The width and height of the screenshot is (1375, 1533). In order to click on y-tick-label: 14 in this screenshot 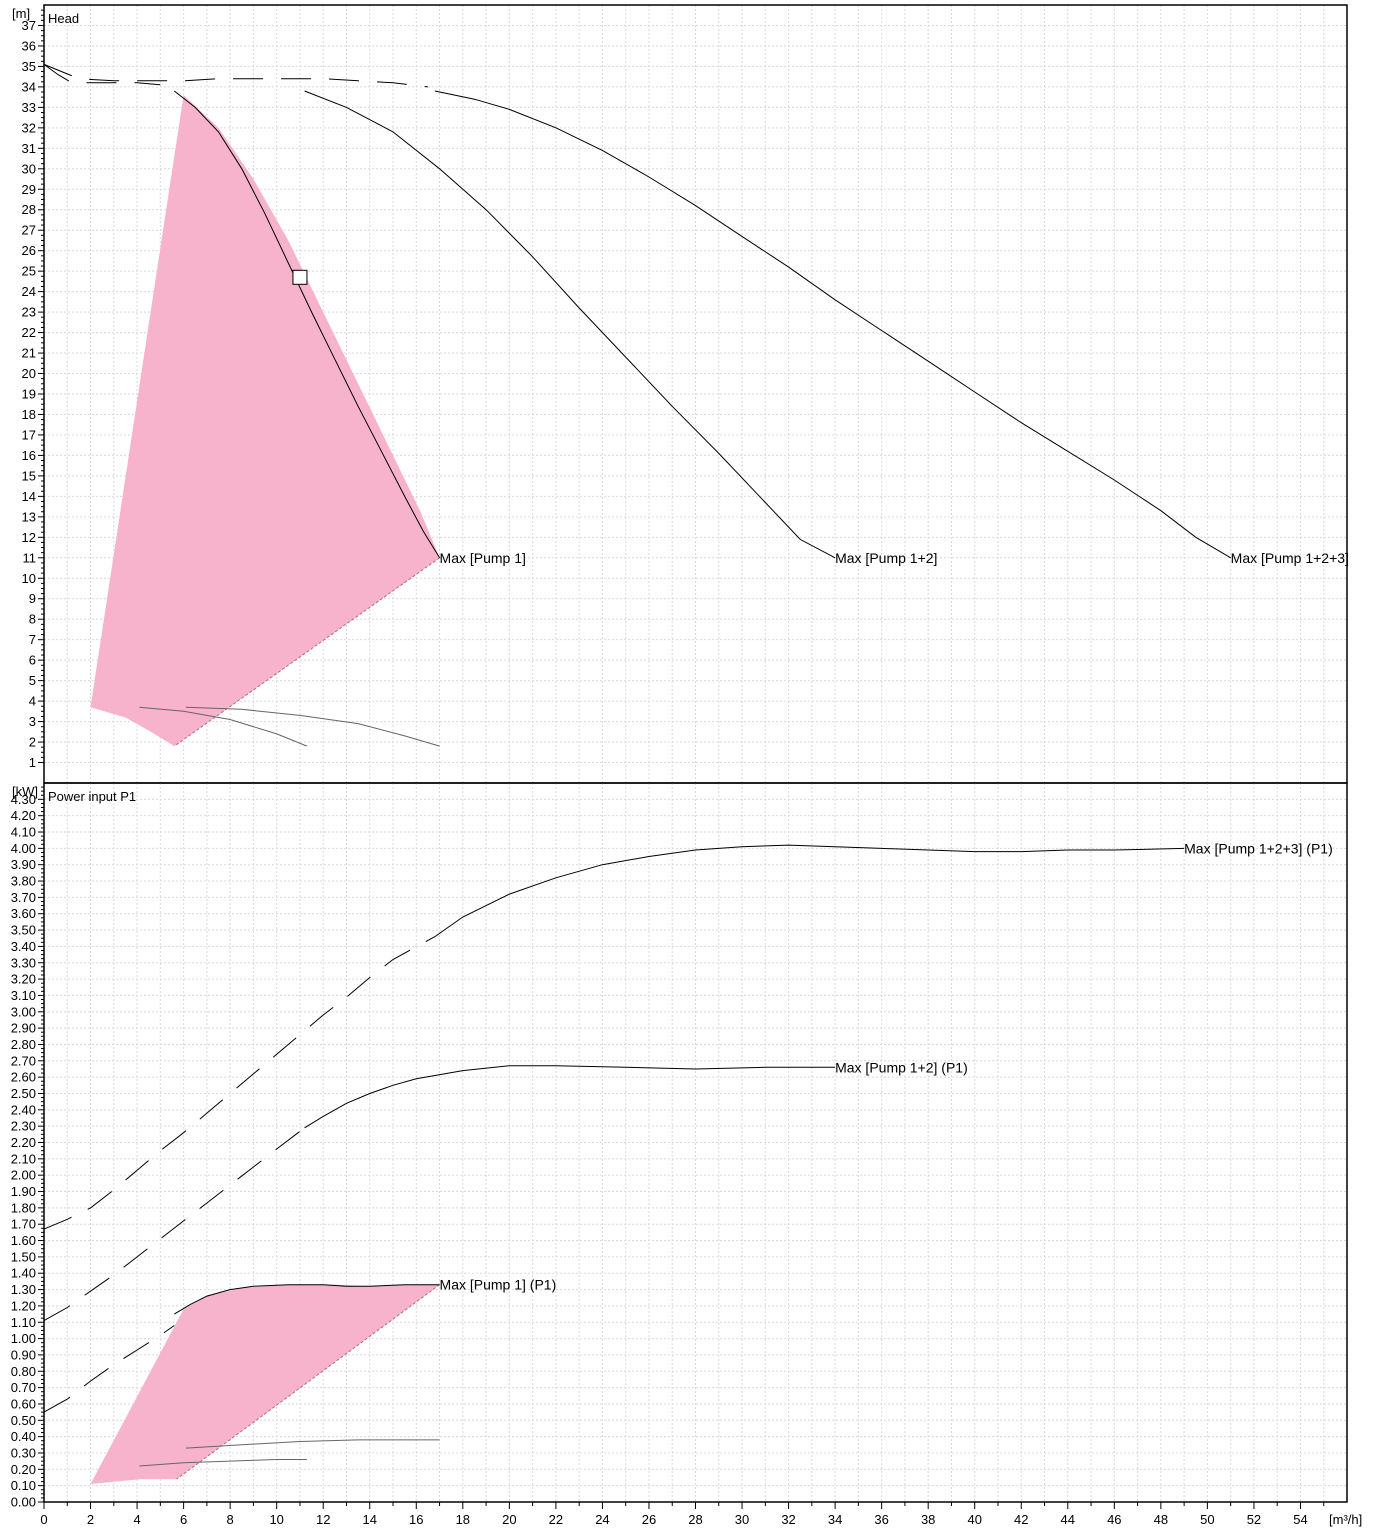, I will do `click(29, 496)`.